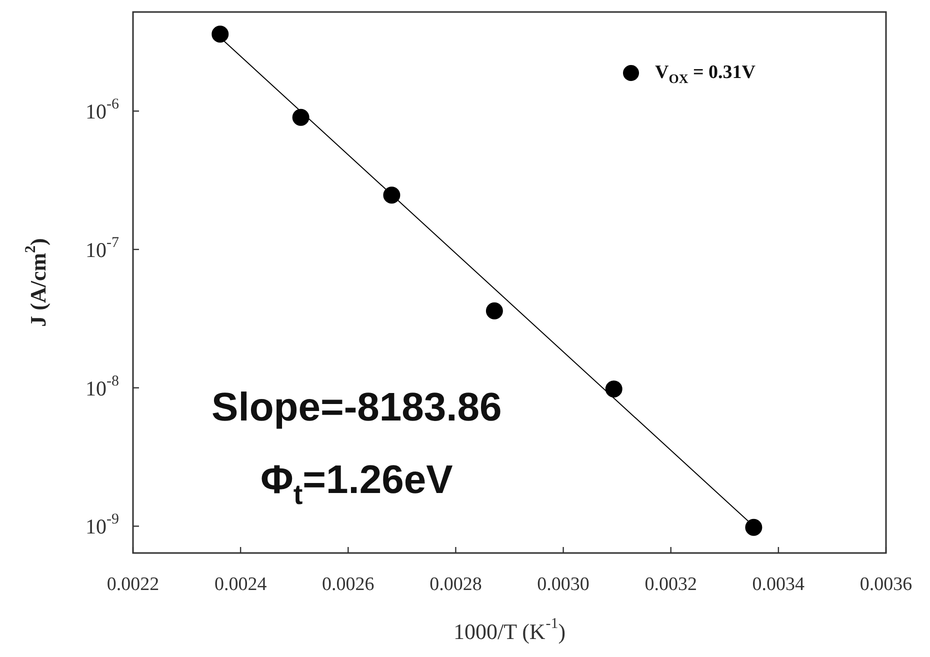 This screenshot has width=930, height=657. What do you see at coordinates (133, 584) in the screenshot?
I see `x-tick-label: 0.0022` at bounding box center [133, 584].